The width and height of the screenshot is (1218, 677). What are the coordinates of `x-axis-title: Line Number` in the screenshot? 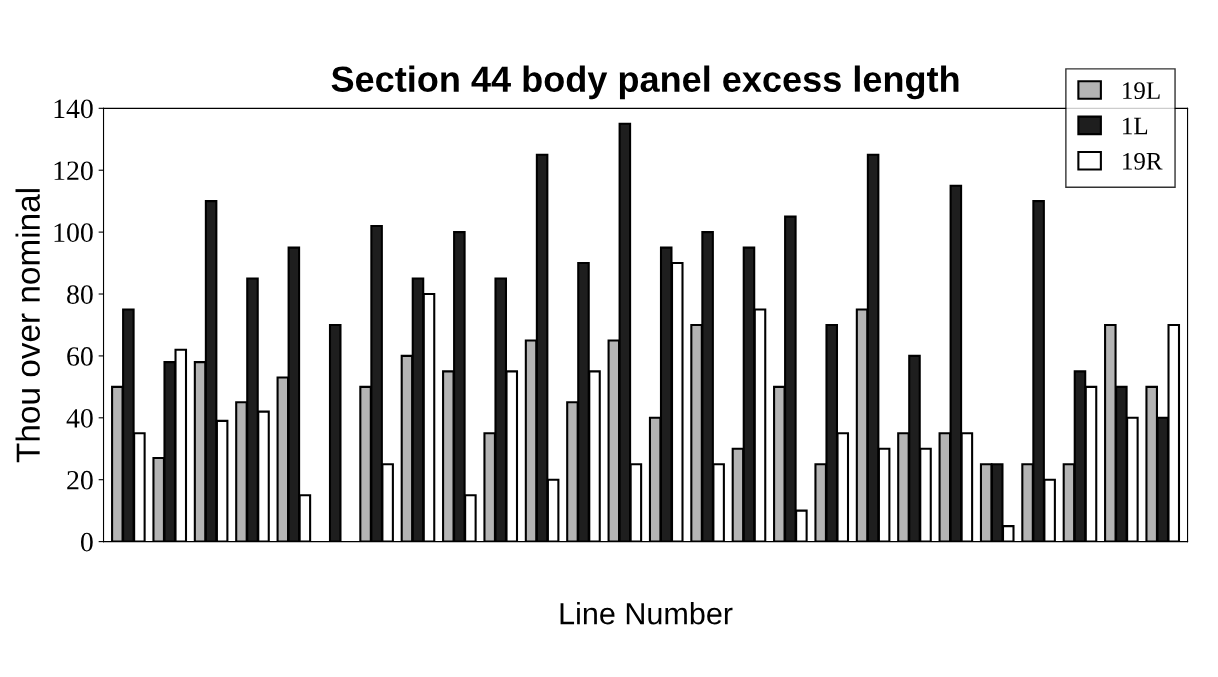 It's located at (646, 613).